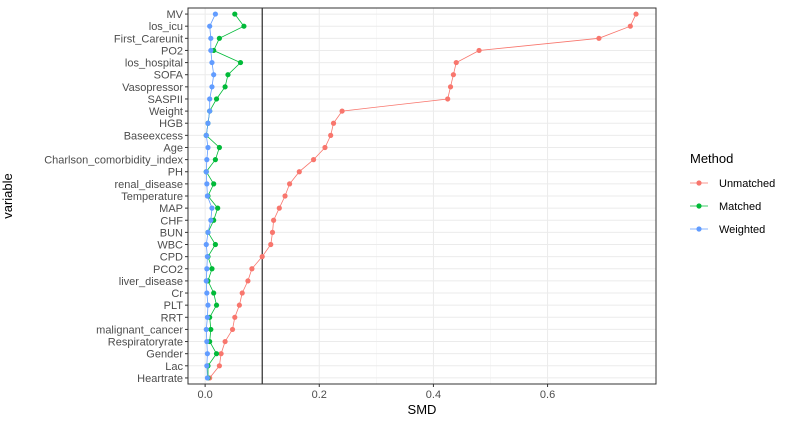  What do you see at coordinates (160, 379) in the screenshot?
I see `y-tick-label: Heartrate` at bounding box center [160, 379].